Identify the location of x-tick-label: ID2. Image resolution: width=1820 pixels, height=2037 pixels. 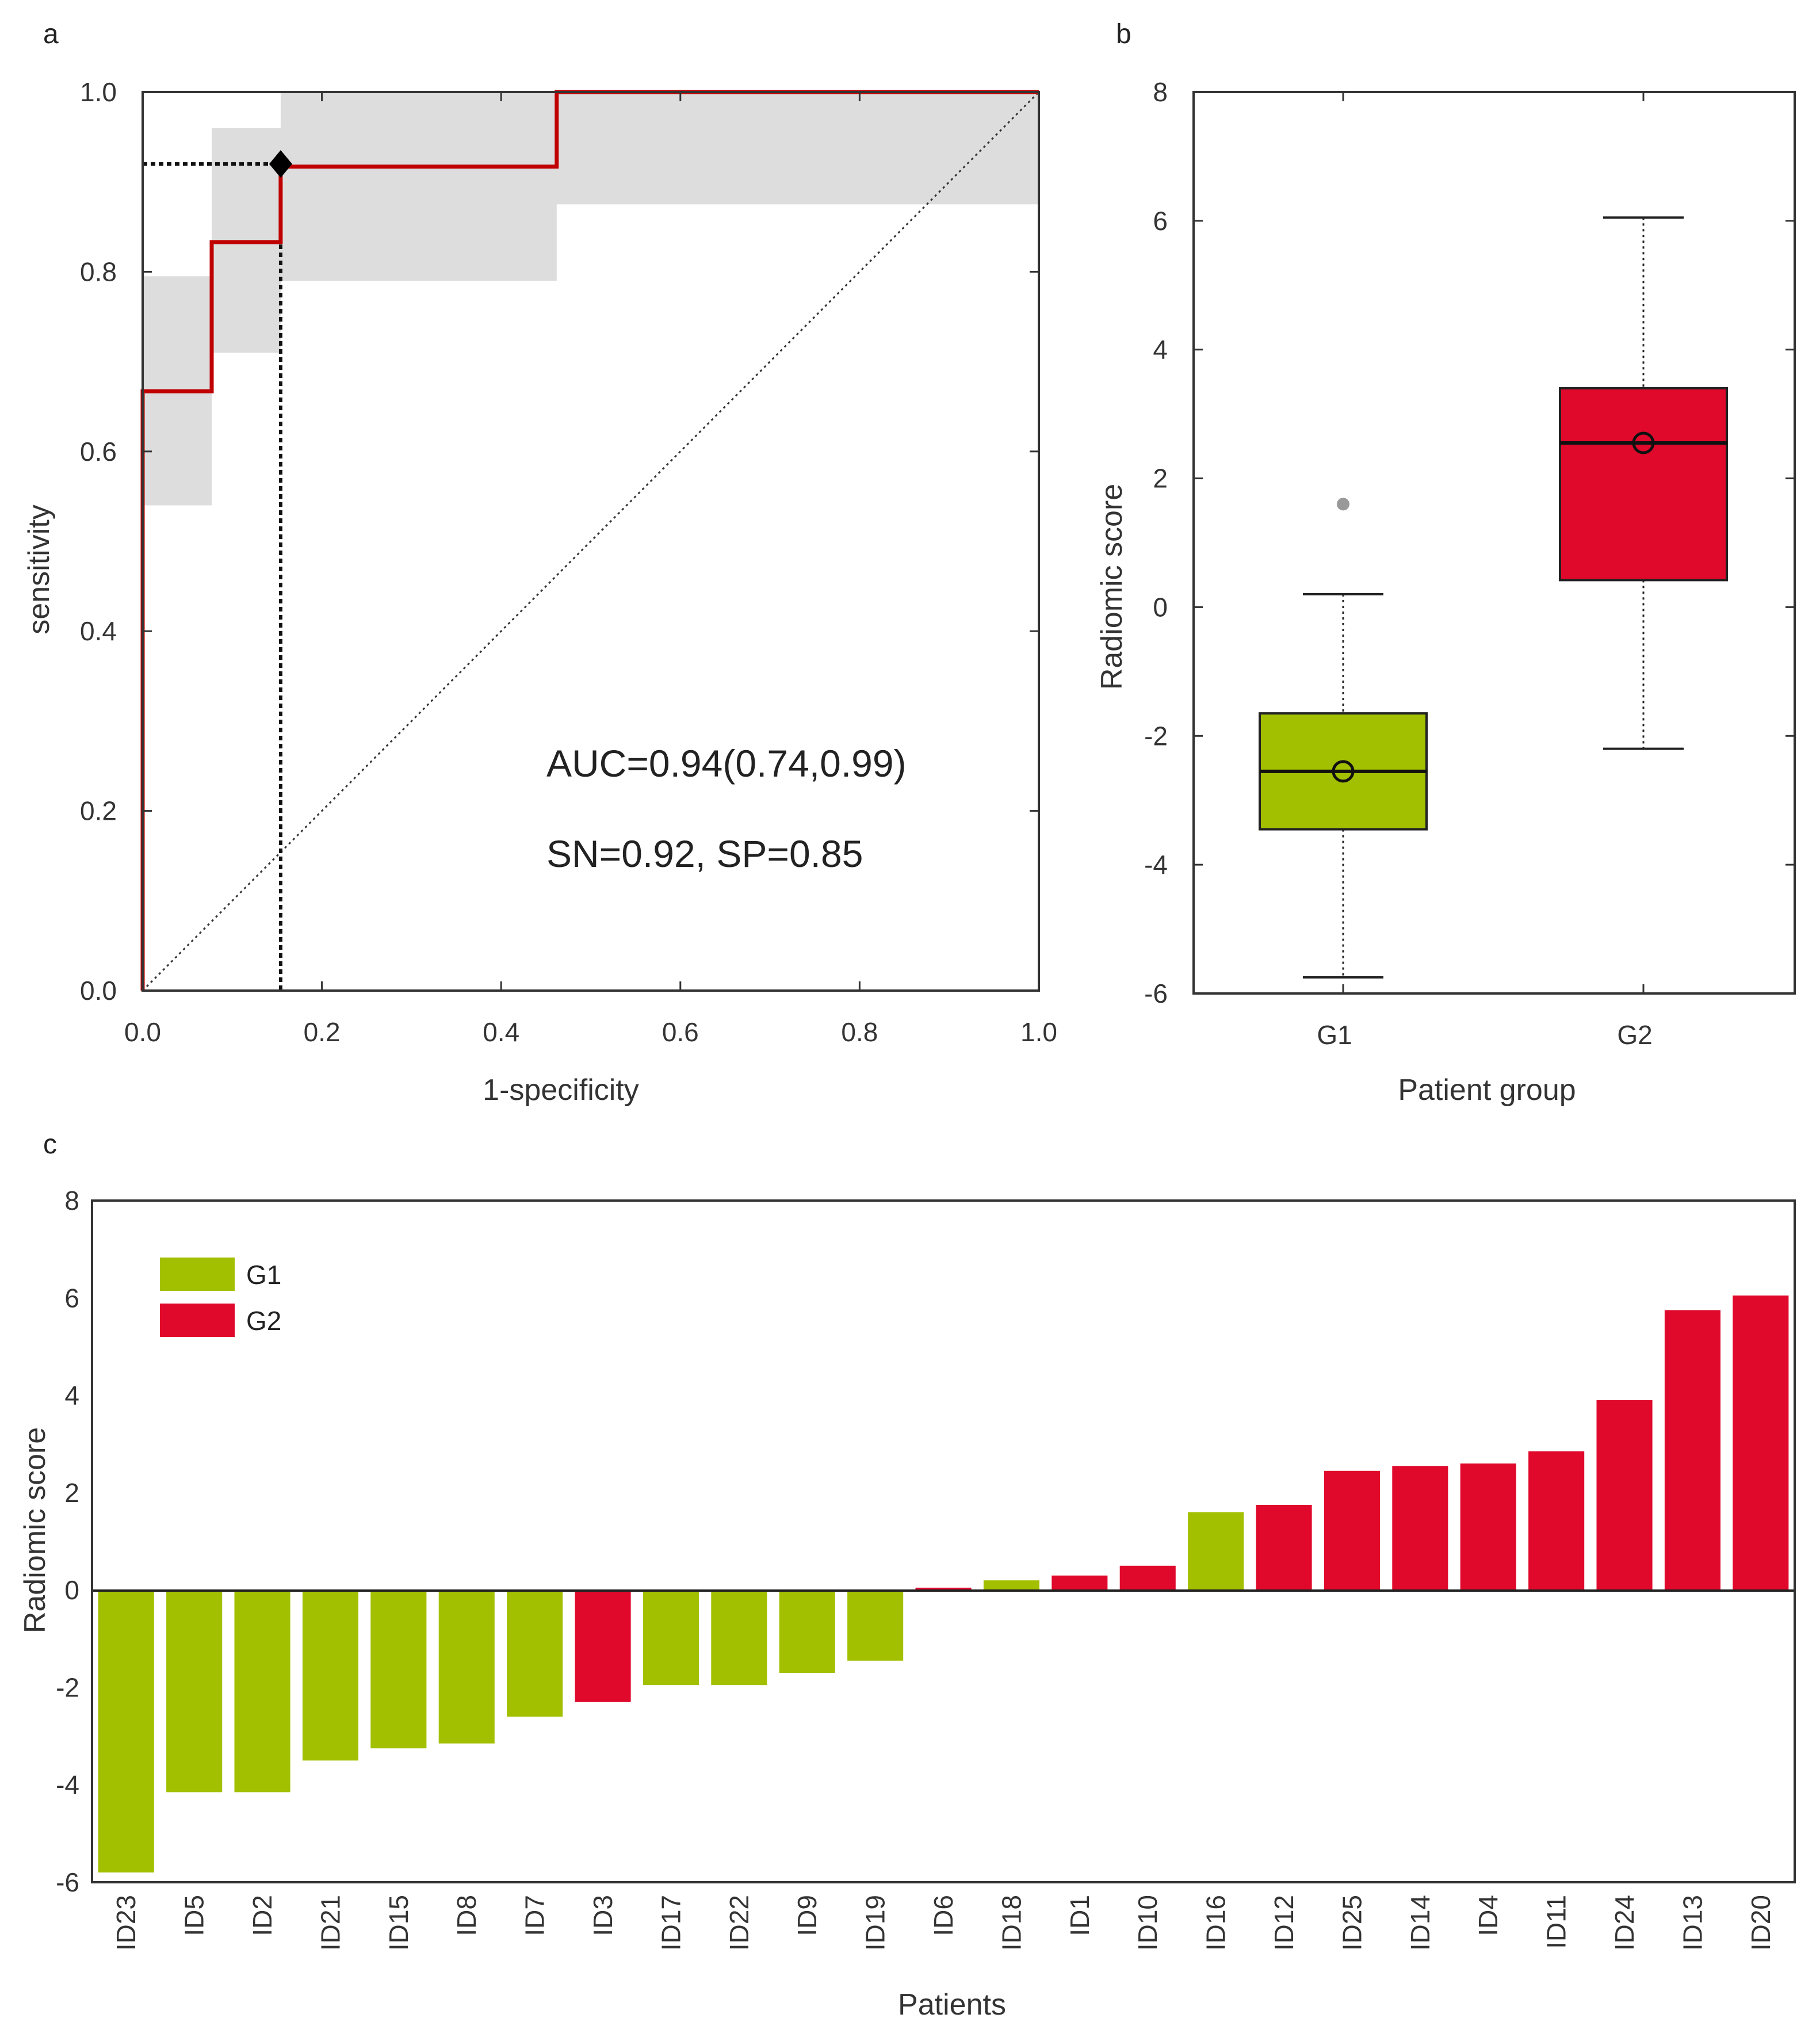
(262, 1915).